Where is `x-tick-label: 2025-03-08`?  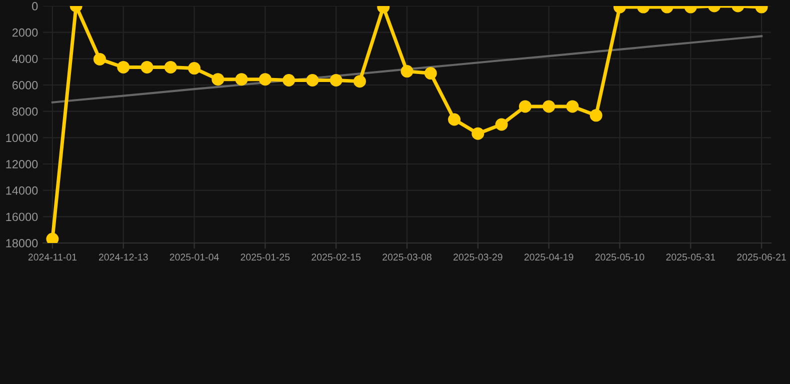
x-tick-label: 2025-03-08 is located at coordinates (407, 257).